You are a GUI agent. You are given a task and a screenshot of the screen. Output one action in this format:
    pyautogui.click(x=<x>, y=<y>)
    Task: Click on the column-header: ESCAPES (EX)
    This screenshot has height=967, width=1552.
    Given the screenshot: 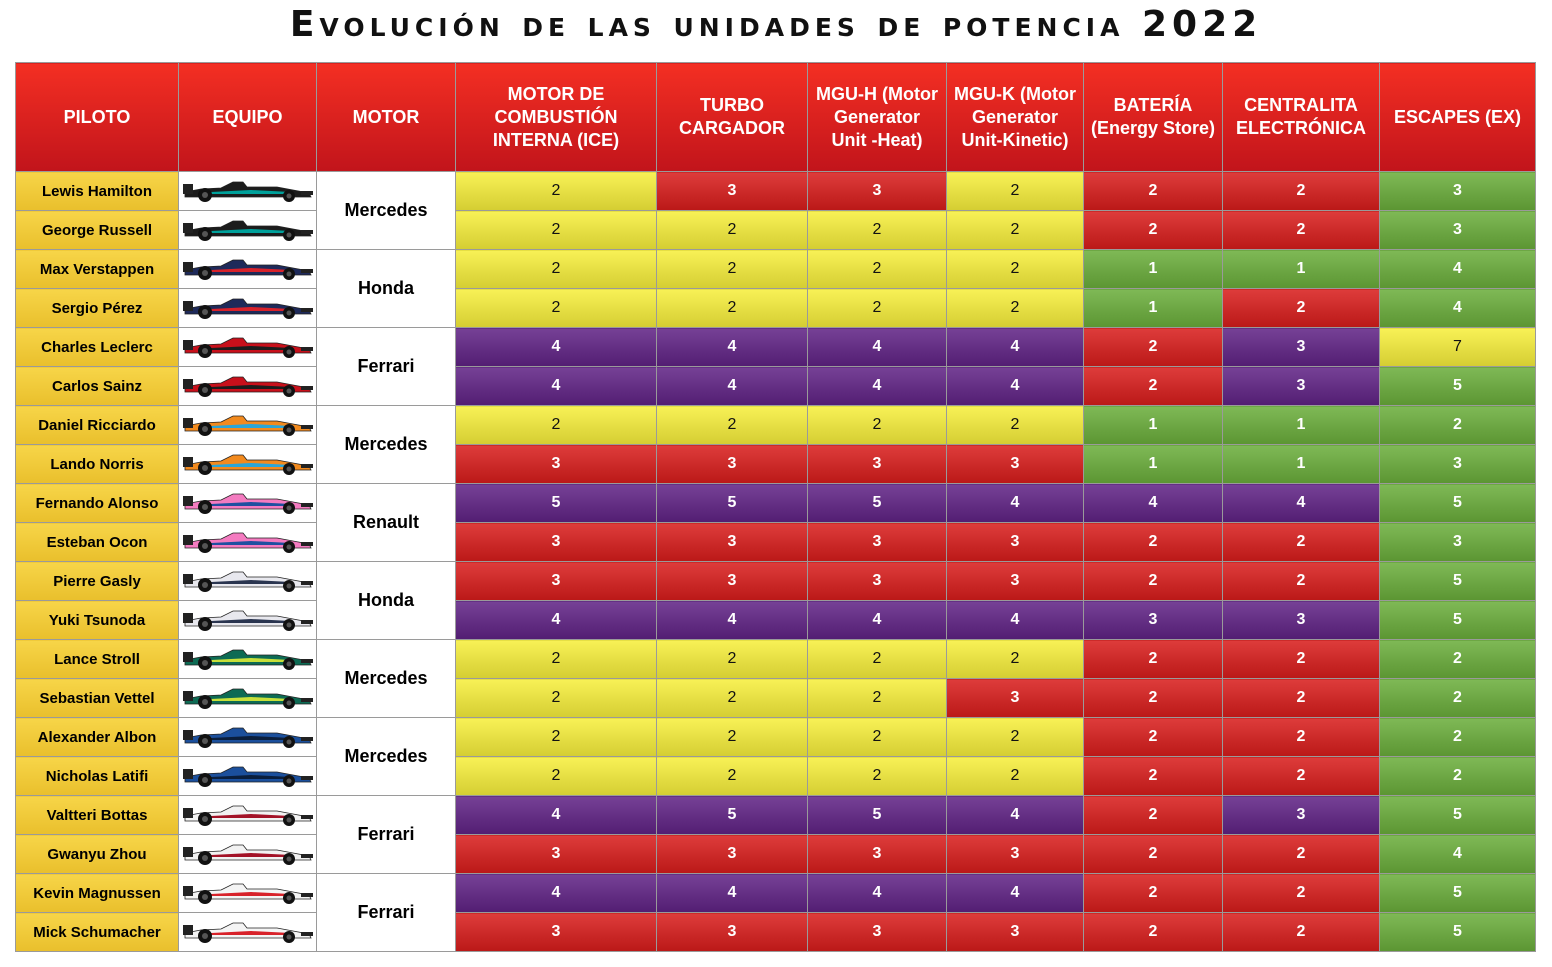 What is the action you would take?
    pyautogui.click(x=1457, y=117)
    